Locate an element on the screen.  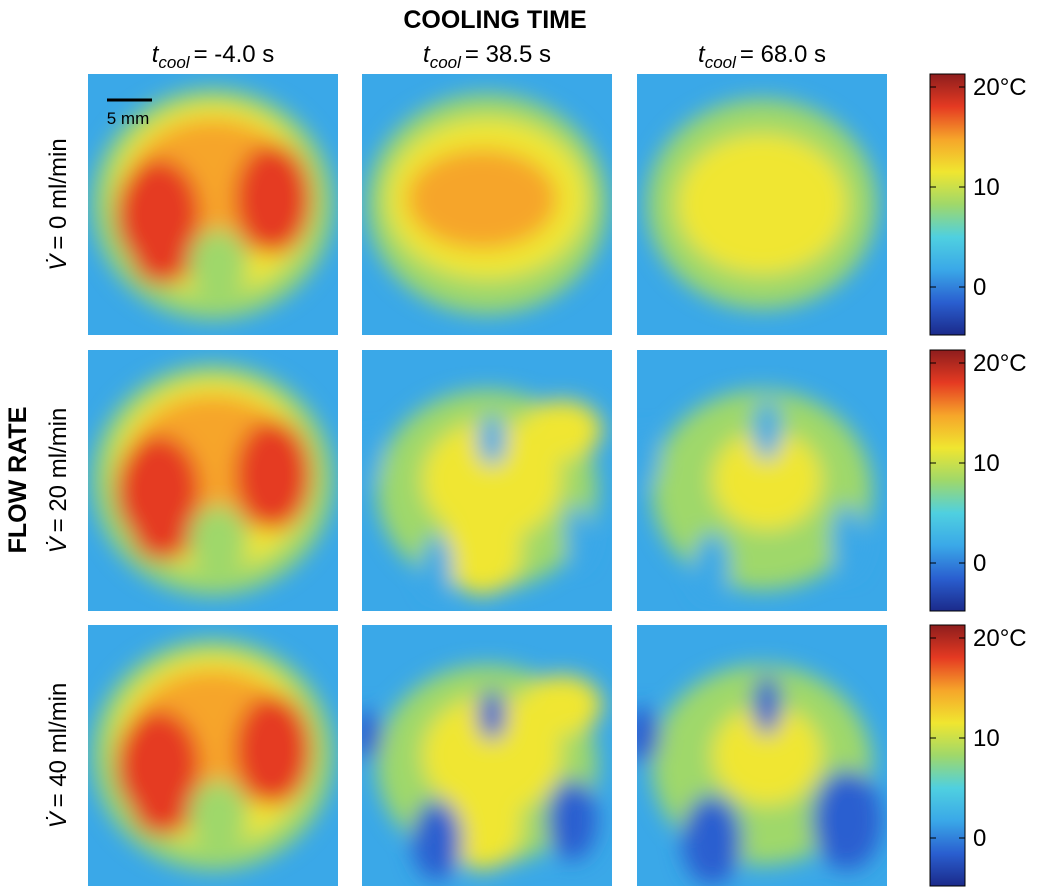
row-label: V̇ = 40 ml/min is located at coordinates (58, 756).